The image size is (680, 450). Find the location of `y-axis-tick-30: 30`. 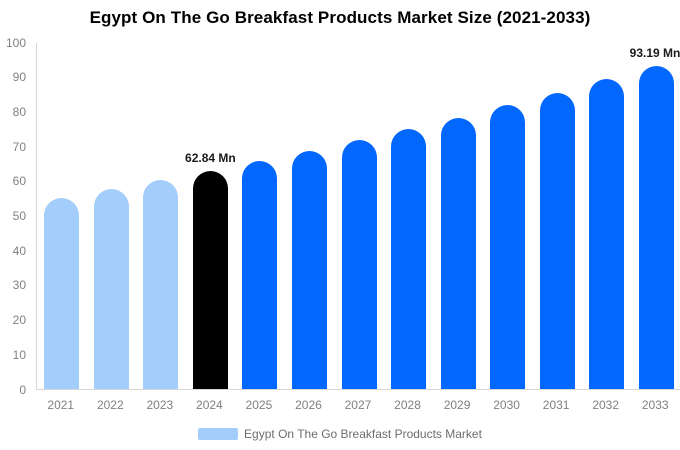

y-axis-tick-30: 30 is located at coordinates (19, 285).